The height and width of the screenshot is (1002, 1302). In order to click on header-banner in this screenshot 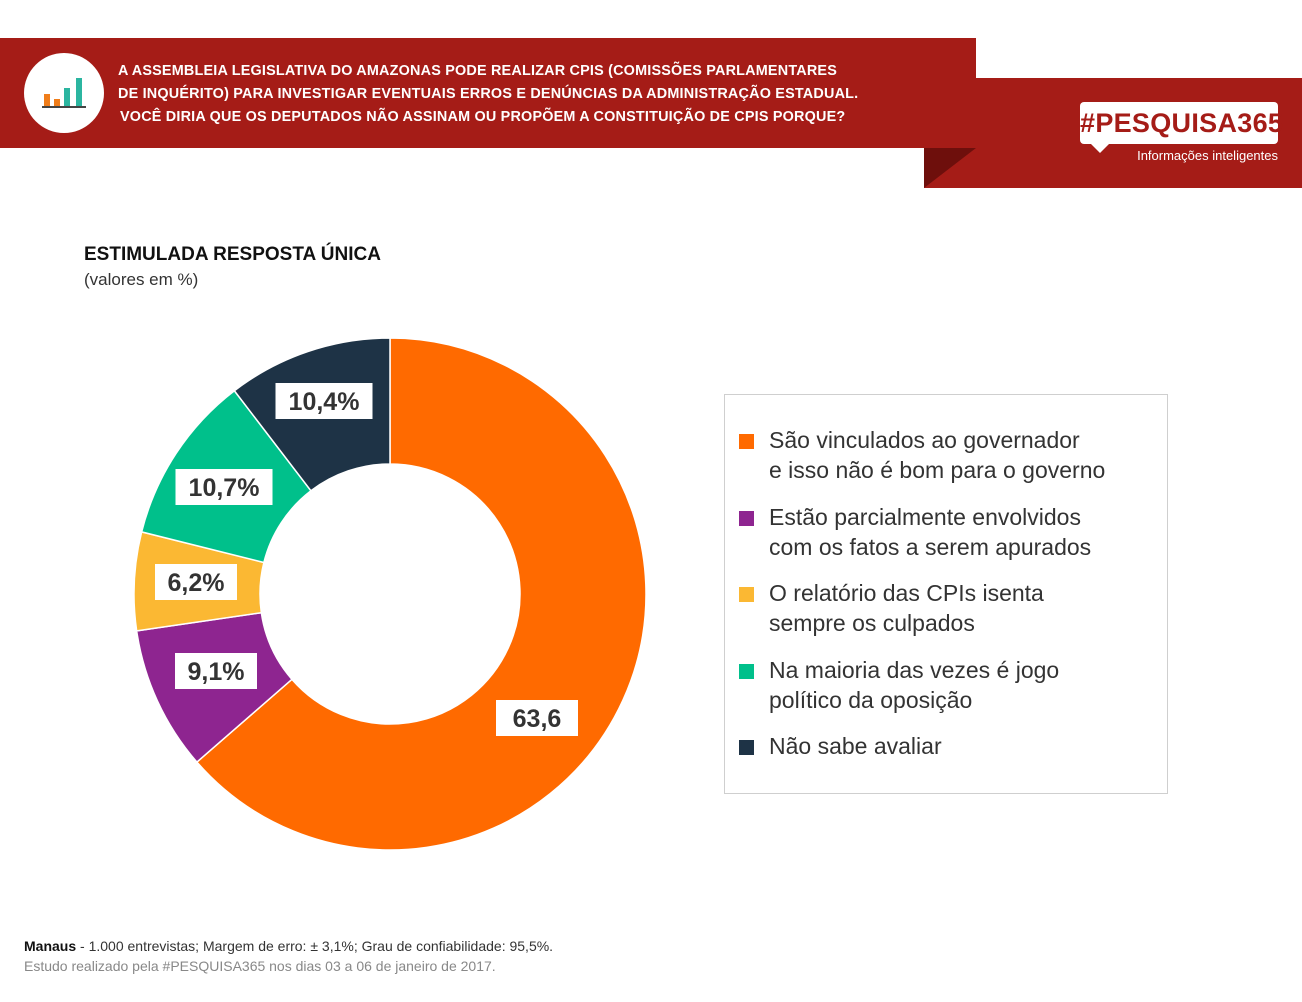, I will do `click(488, 93)`.